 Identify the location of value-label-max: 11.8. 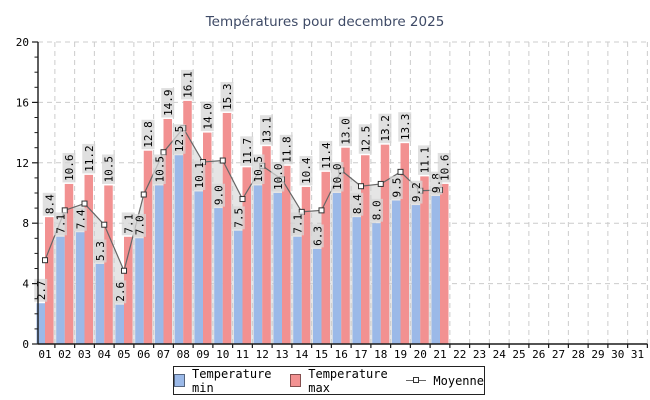
(286, 149).